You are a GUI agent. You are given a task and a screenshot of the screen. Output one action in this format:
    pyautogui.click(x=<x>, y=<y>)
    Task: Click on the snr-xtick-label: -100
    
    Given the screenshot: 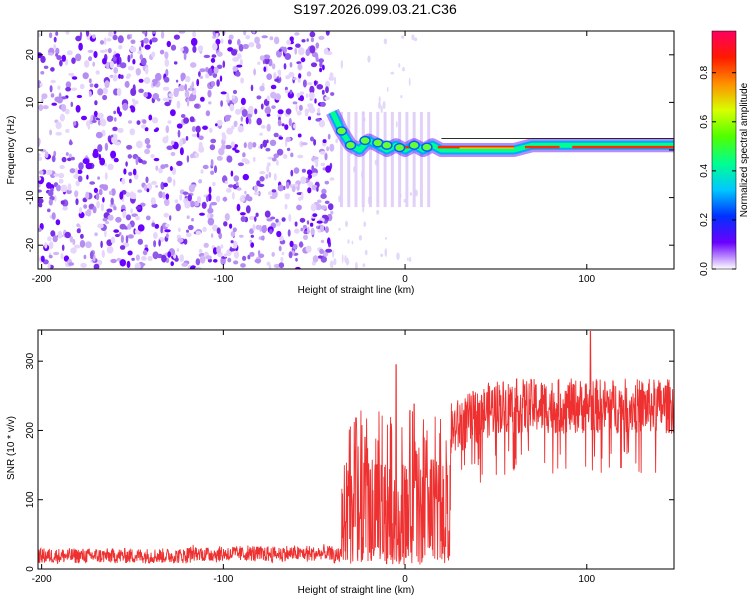 What is the action you would take?
    pyautogui.click(x=223, y=579)
    